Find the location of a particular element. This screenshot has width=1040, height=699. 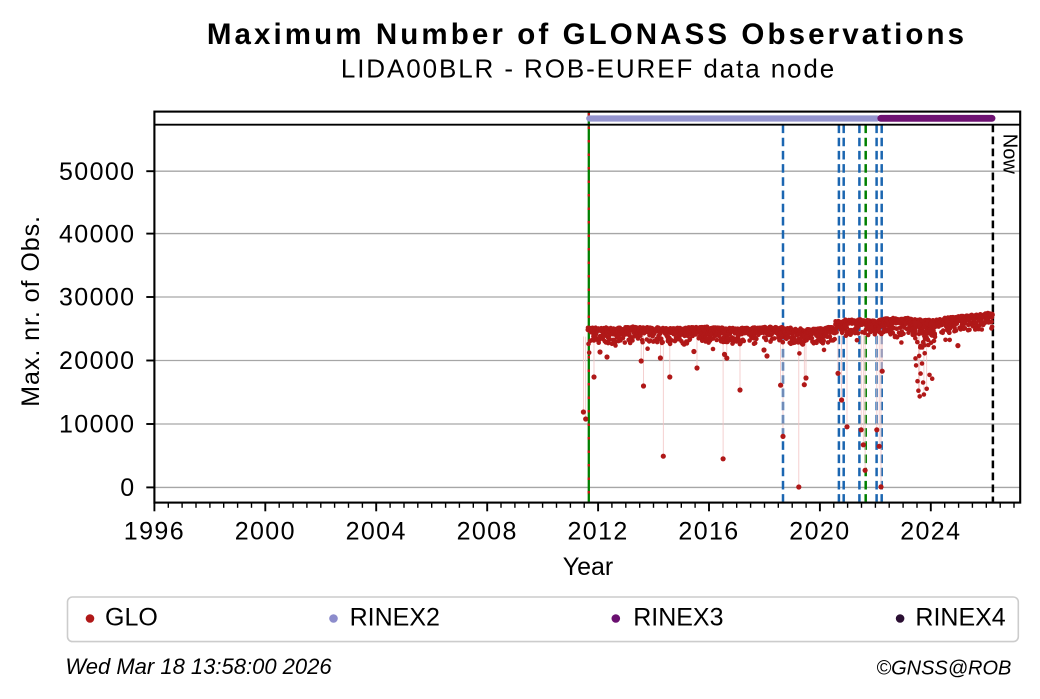

svg-text: 40000 is located at coordinates (97, 234).